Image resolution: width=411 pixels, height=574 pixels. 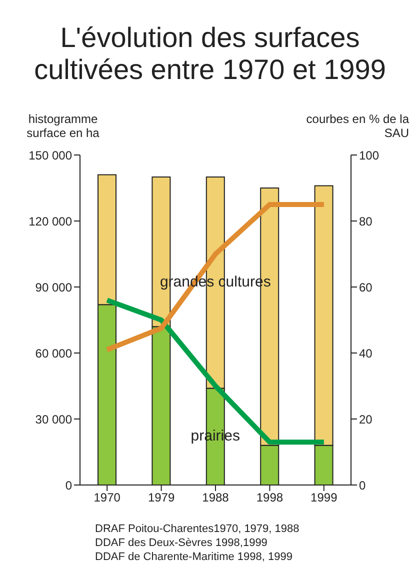 I want to click on chart-title: L'évolution des surfaces cultivées entre 1970 et 1999, so click(x=210, y=54).